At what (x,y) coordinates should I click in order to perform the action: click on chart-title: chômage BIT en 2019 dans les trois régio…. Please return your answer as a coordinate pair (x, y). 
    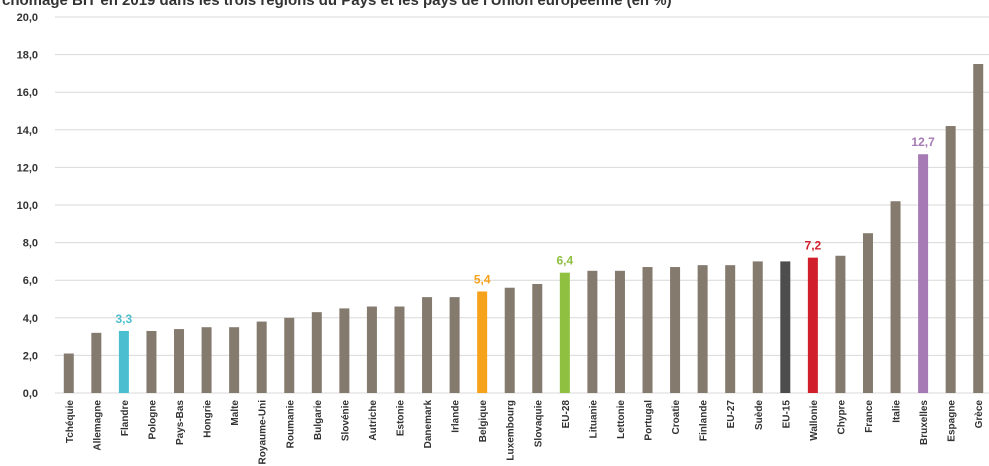
    Looking at the image, I should click on (337, 4).